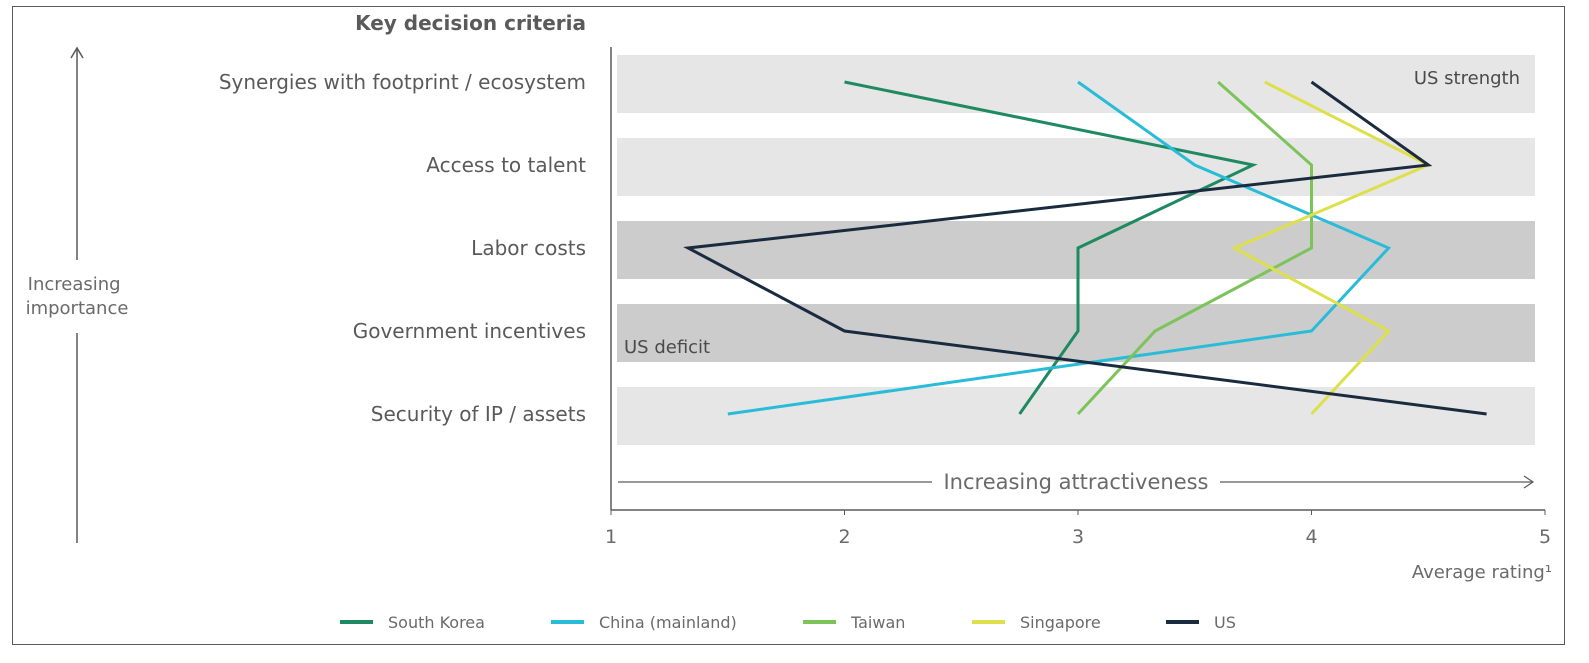 This screenshot has width=1589, height=663. I want to click on category-label: Labor costs, so click(528, 248).